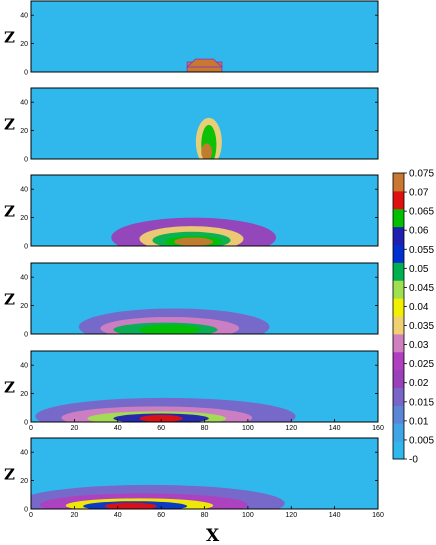  What do you see at coordinates (421, 440) in the screenshot?
I see `colorbar-tick-label: 0.005` at bounding box center [421, 440].